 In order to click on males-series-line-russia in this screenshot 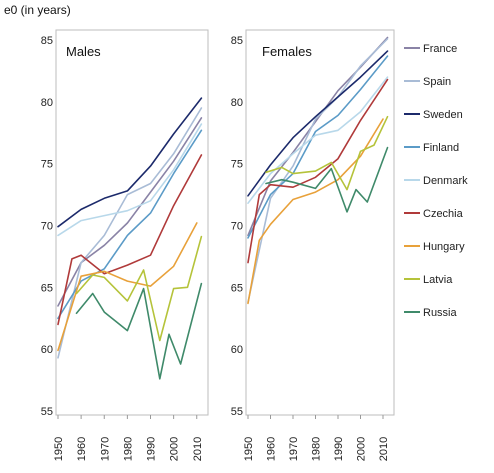, I will do `click(139, 331)`.